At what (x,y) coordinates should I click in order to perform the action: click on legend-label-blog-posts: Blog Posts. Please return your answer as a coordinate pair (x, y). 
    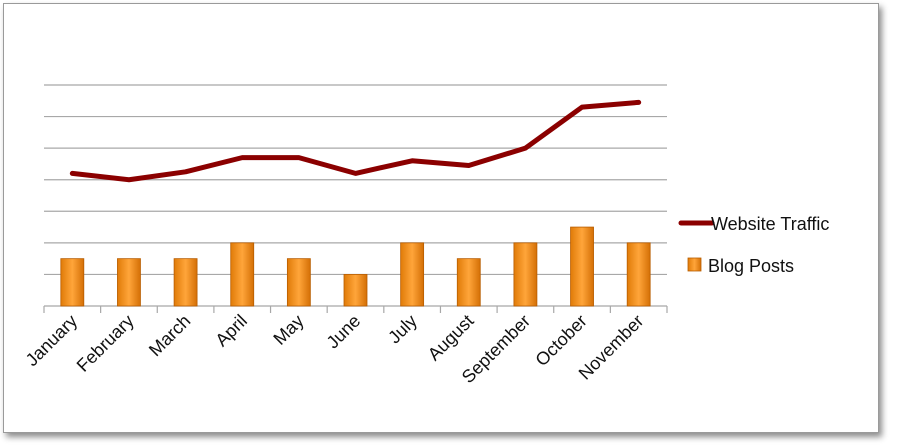
    Looking at the image, I should click on (751, 266).